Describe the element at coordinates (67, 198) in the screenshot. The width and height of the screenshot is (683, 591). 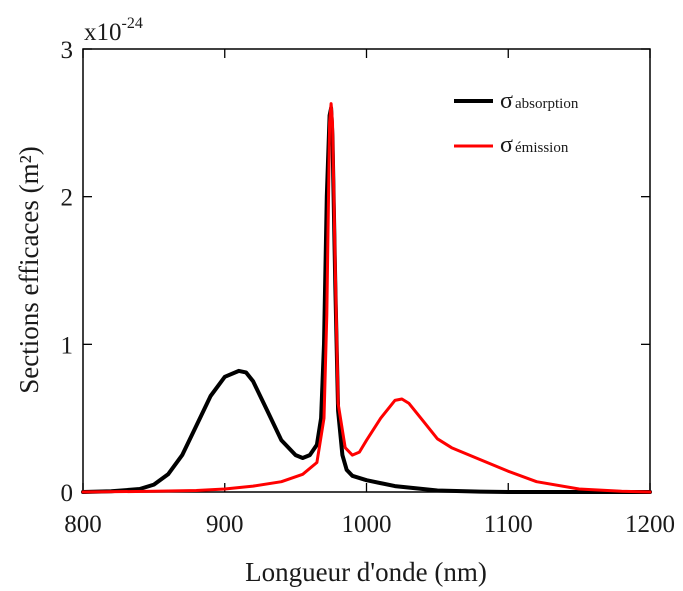
I see `y-tick-label: 2` at that location.